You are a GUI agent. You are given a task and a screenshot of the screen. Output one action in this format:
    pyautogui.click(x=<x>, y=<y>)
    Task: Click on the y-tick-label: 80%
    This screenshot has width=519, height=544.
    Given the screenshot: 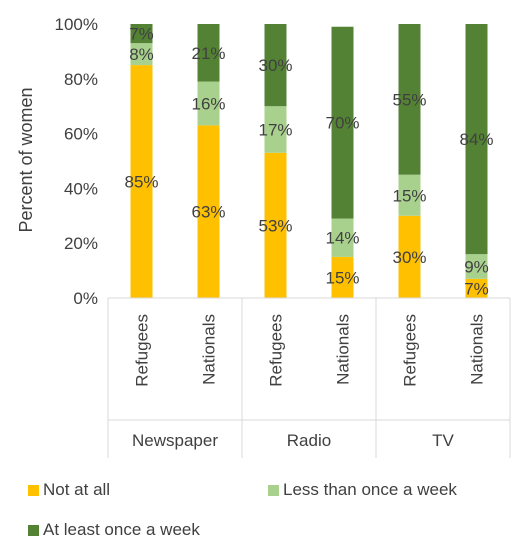 What is the action you would take?
    pyautogui.click(x=81, y=79)
    